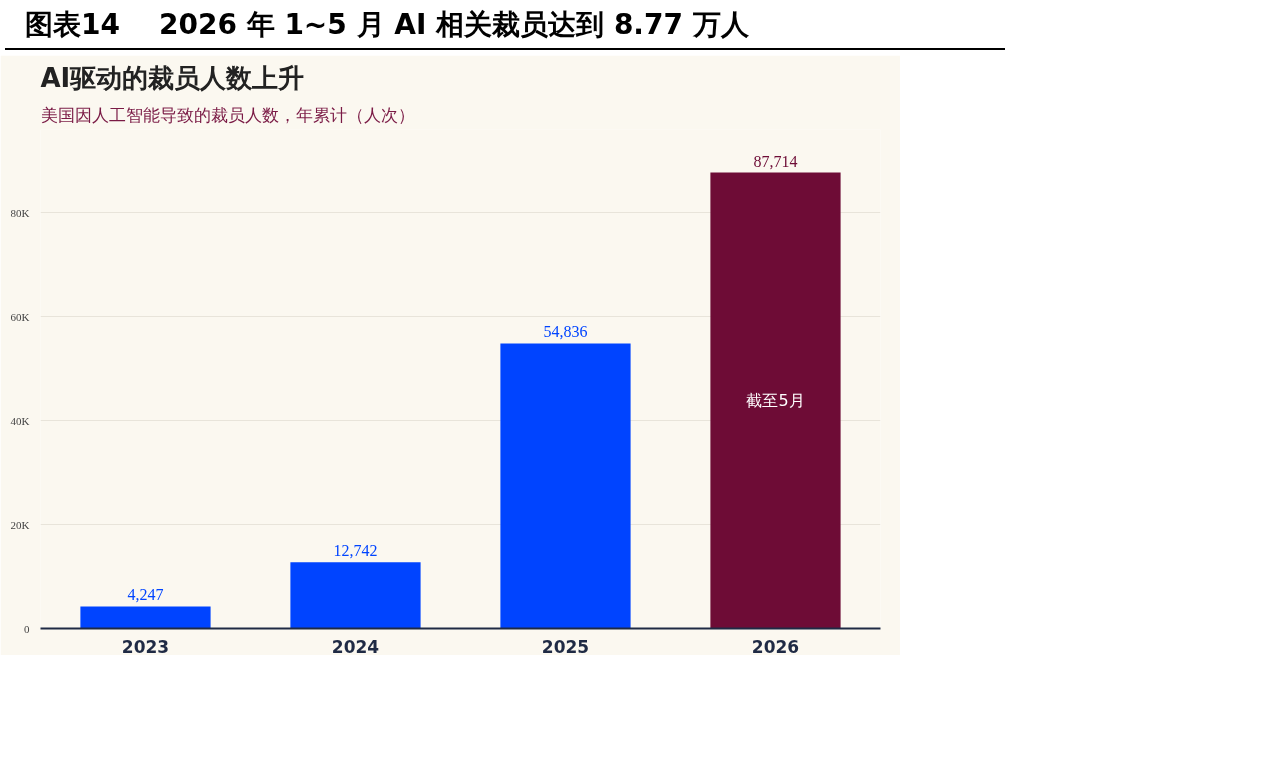 The image size is (1267, 768). Describe the element at coordinates (27, 628) in the screenshot. I see `y-tick-label: 0` at that location.